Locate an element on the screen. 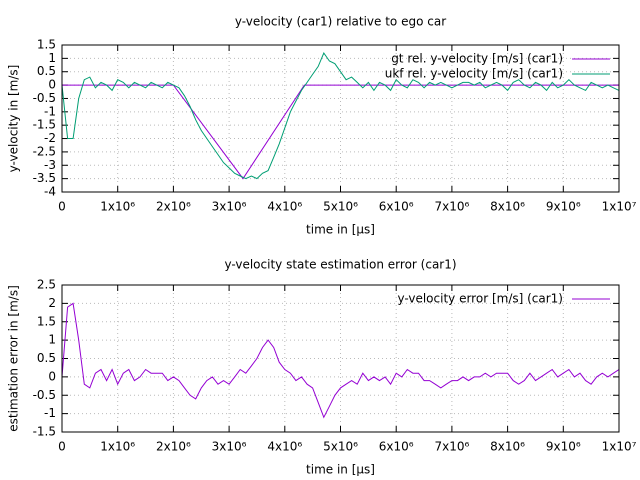 The width and height of the screenshot is (640, 480). y-axis-label: estimation error in [m/s] is located at coordinates (14, 358).